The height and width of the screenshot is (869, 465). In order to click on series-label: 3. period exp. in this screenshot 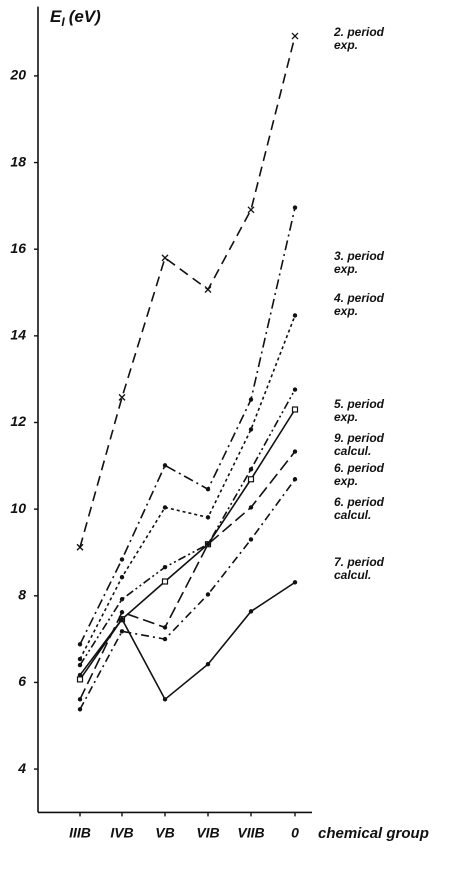, I will do `click(359, 262)`.